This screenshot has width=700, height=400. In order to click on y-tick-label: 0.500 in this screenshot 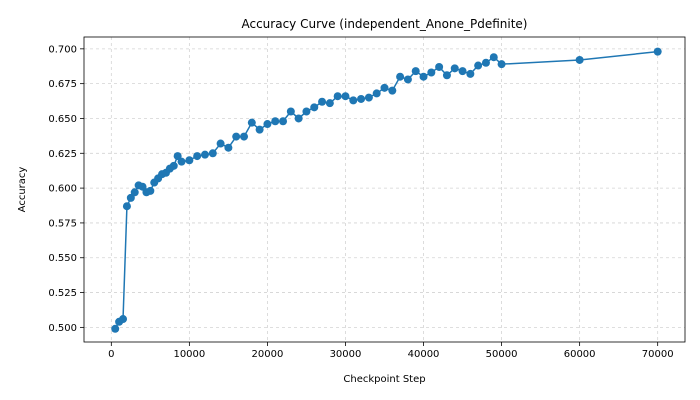, I will do `click(62, 328)`.